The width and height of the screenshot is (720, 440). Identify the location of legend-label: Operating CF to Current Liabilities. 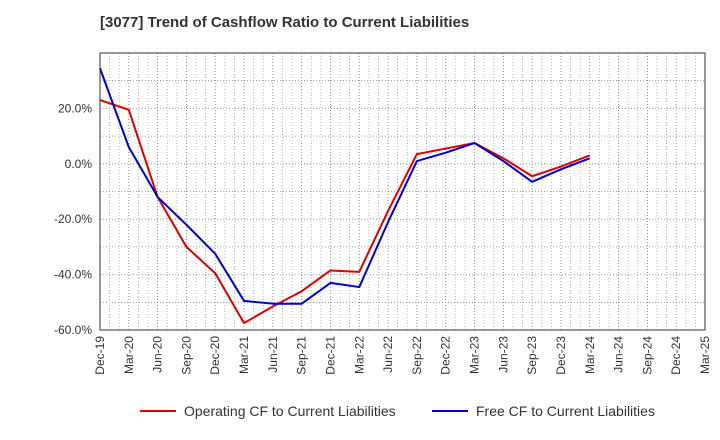
(290, 411).